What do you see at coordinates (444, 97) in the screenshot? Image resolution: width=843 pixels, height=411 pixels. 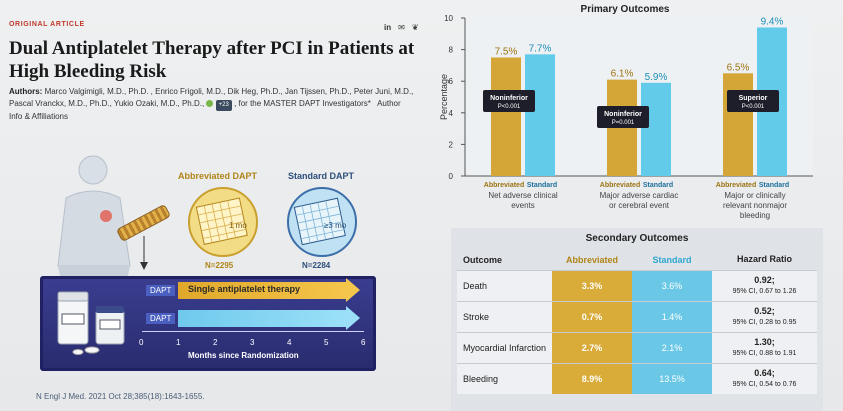 I see `y-axis-label: Percentage` at bounding box center [444, 97].